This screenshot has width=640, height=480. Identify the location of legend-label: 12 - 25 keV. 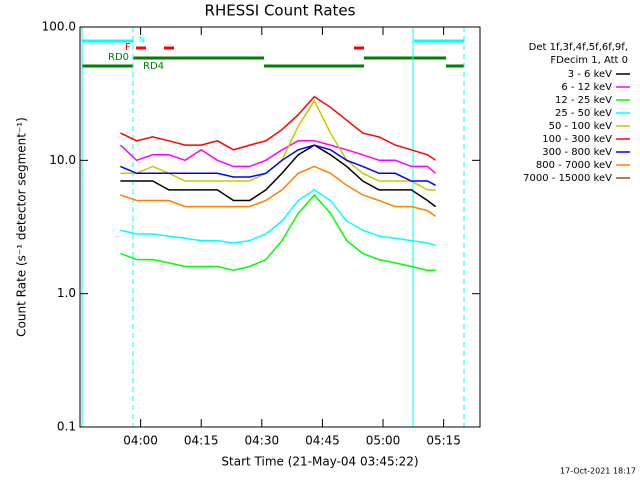
(583, 100).